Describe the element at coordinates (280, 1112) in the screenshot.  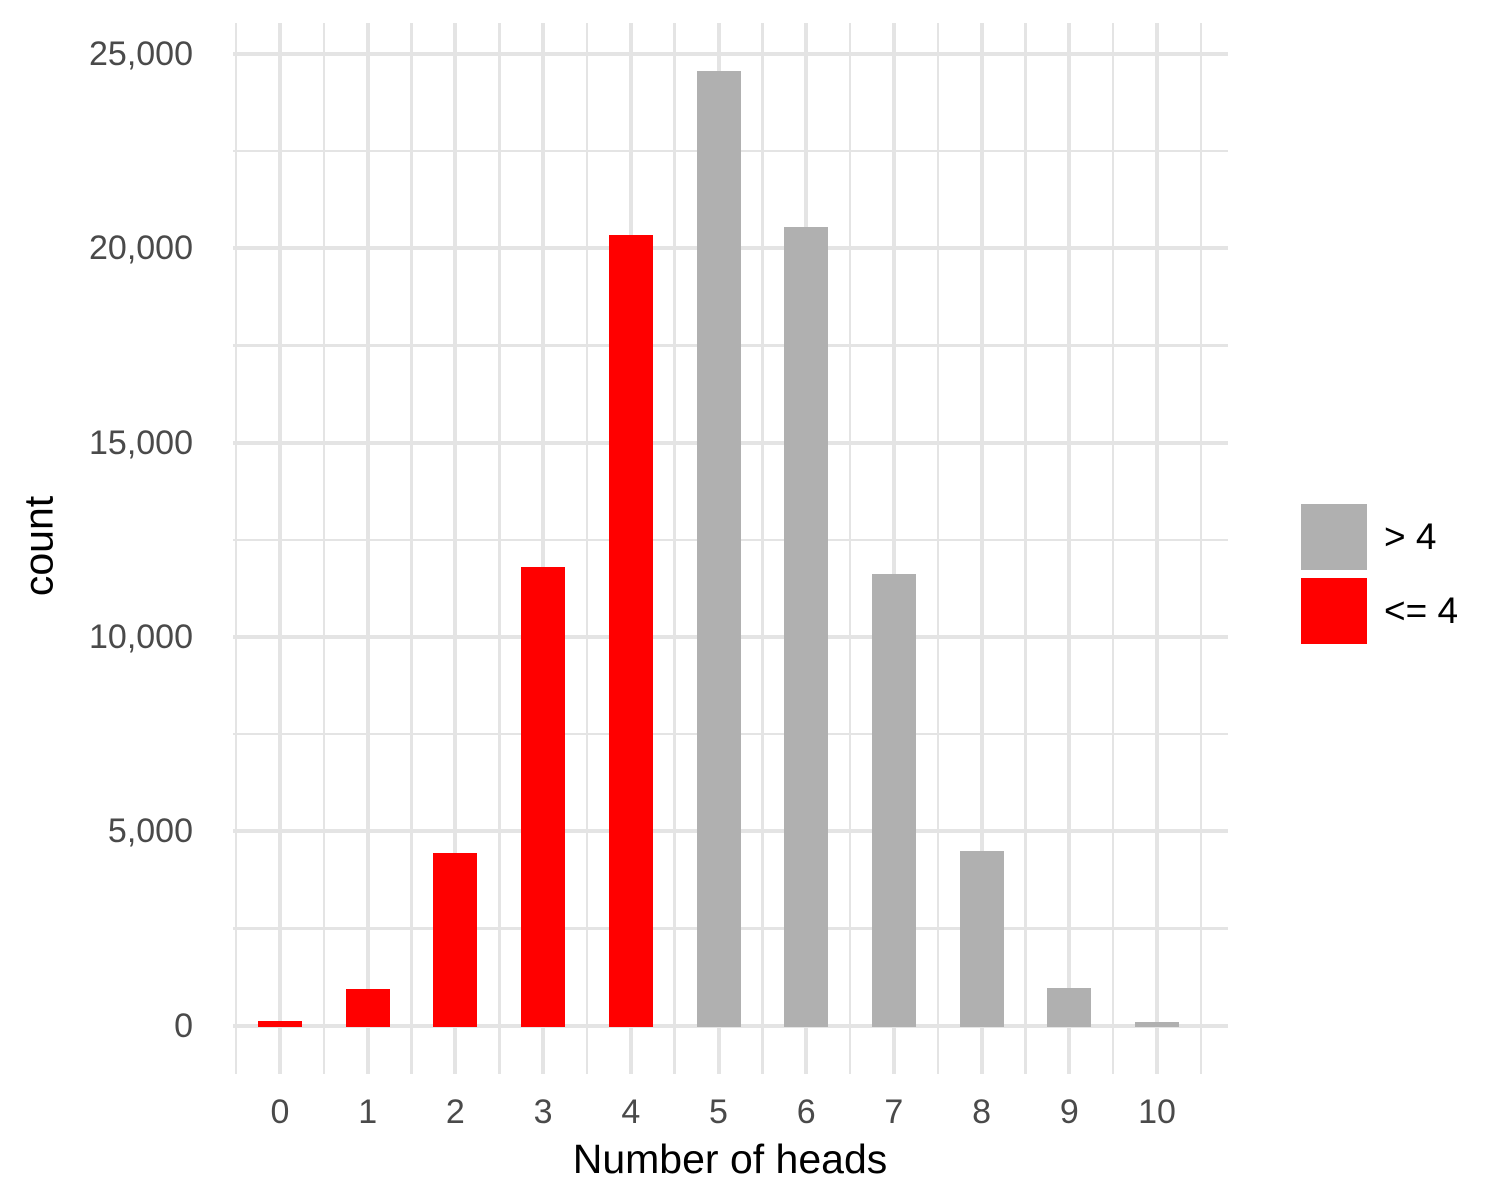
I see `x-tick-label: 0` at that location.